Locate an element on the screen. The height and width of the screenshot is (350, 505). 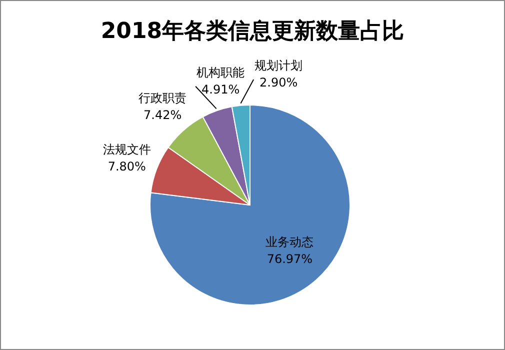
data-label: 76.97% is located at coordinates (289, 259).